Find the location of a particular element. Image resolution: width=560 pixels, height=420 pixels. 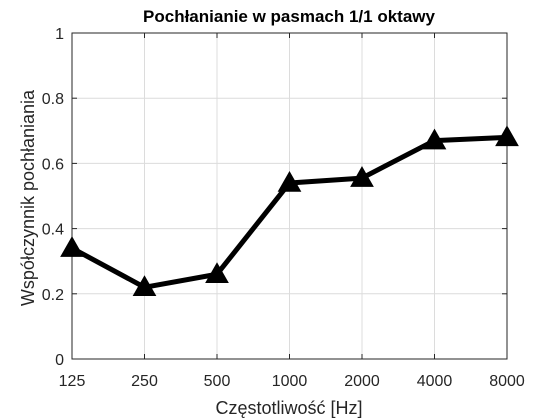

x-tick-label: 2000 is located at coordinates (362, 381).